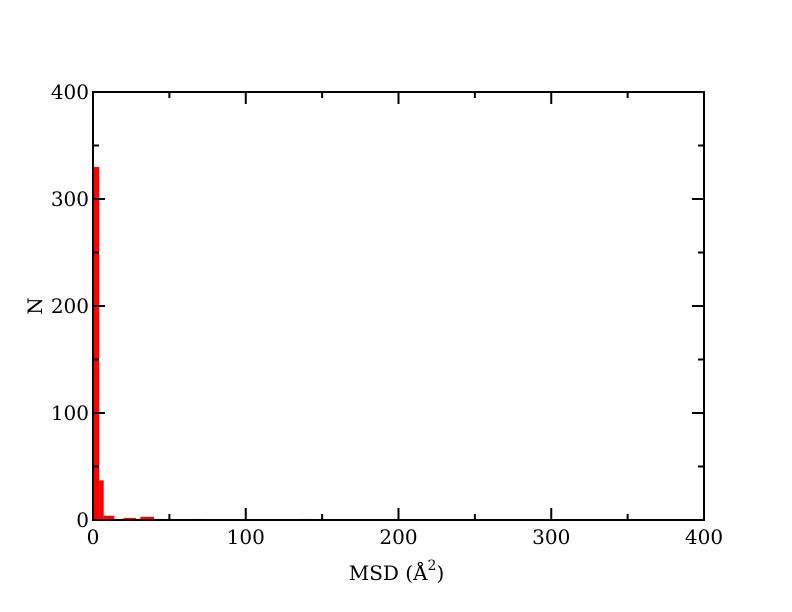 Image resolution: width=792 pixels, height=612 pixels. Describe the element at coordinates (70, 199) in the screenshot. I see `y-tick-label: 300` at that location.